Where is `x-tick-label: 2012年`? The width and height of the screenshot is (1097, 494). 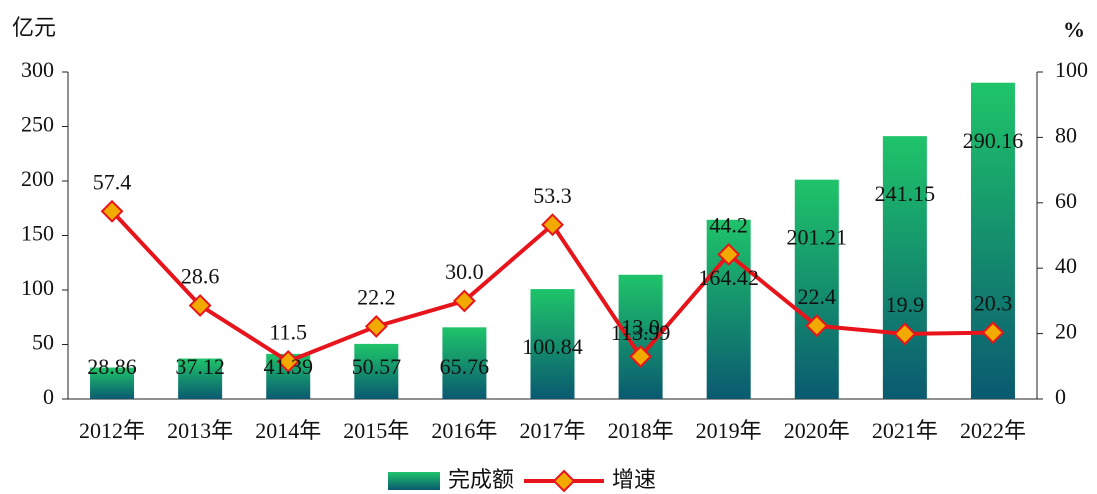
x-tick-label: 2012年 is located at coordinates (112, 430).